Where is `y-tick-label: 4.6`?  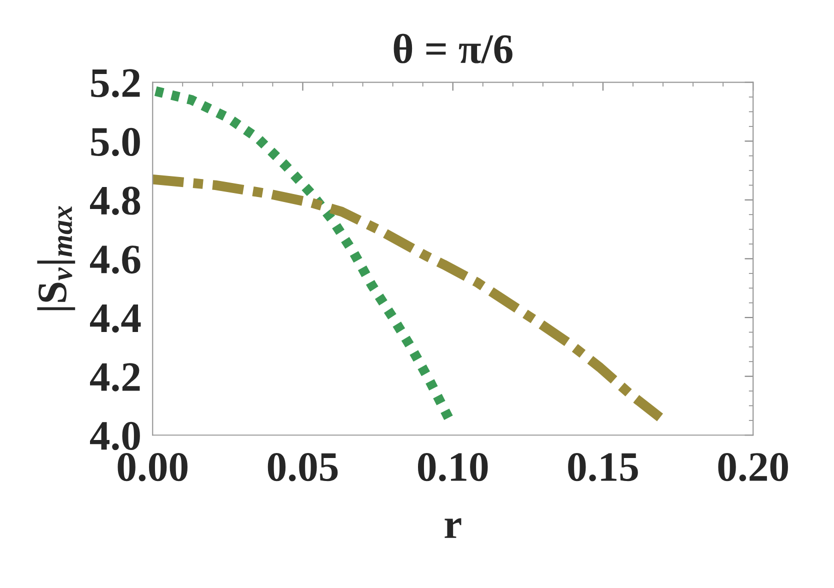
y-tick-label: 4.6 is located at coordinates (115, 260).